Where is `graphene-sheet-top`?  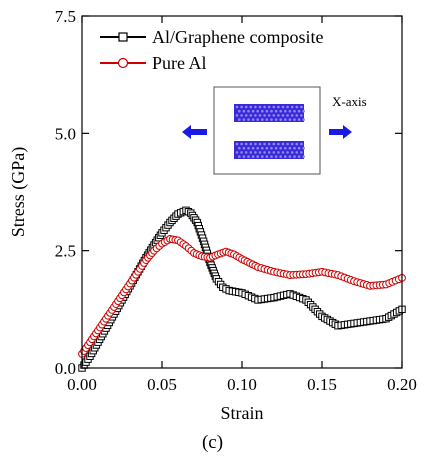
graphene-sheet-top is located at coordinates (269, 113).